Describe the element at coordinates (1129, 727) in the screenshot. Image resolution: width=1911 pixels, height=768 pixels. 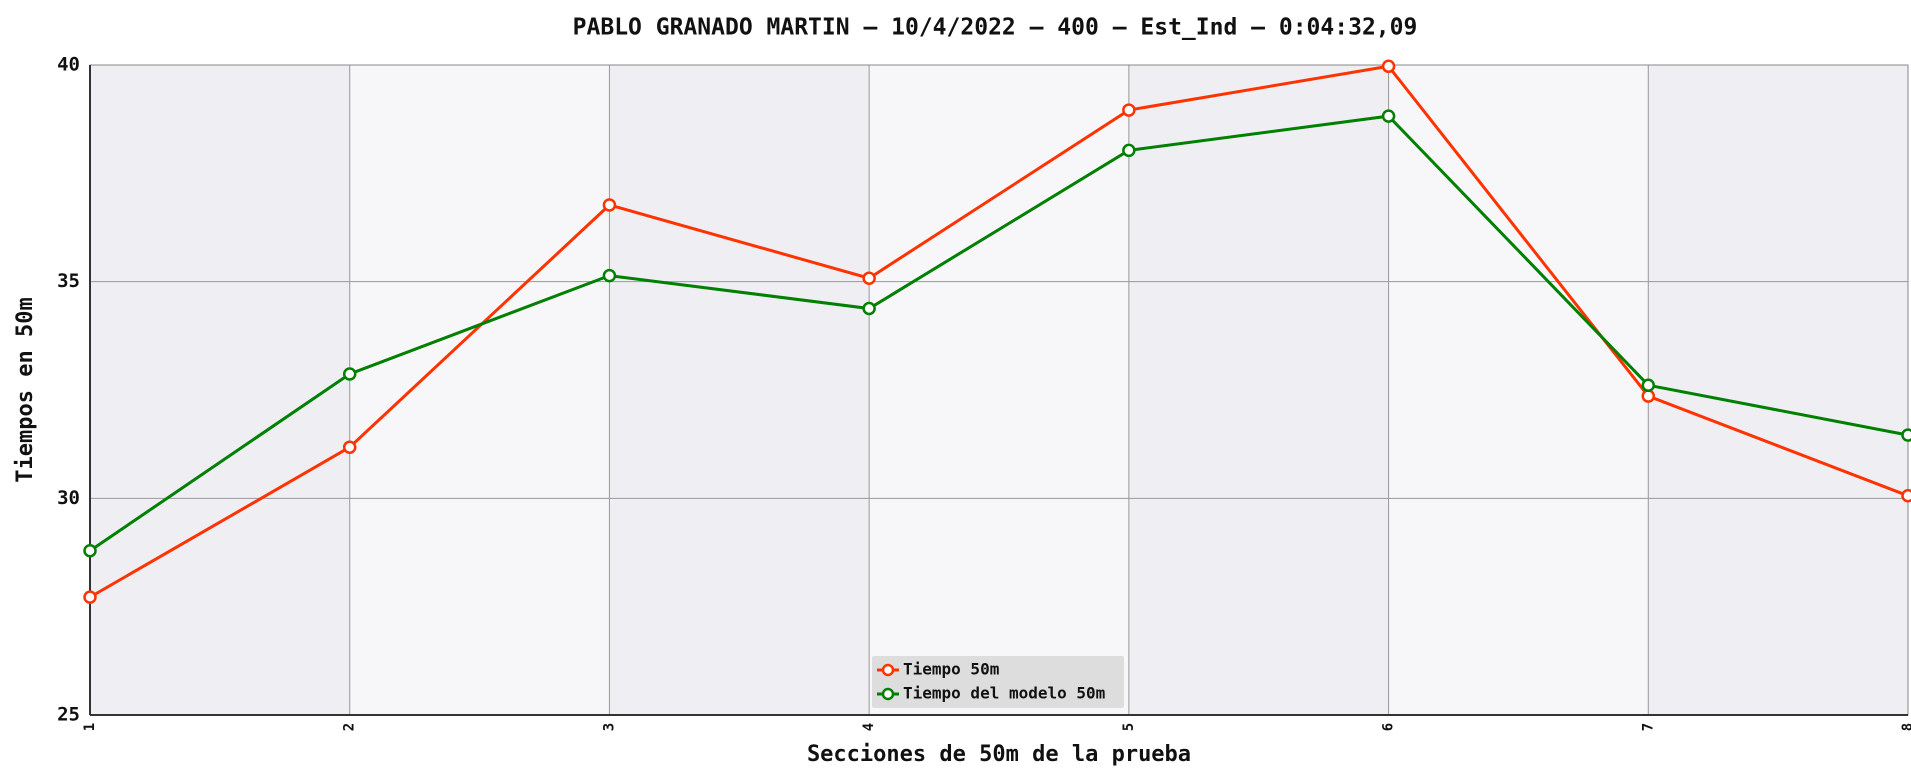
I see `x-tick-label: 5` at that location.